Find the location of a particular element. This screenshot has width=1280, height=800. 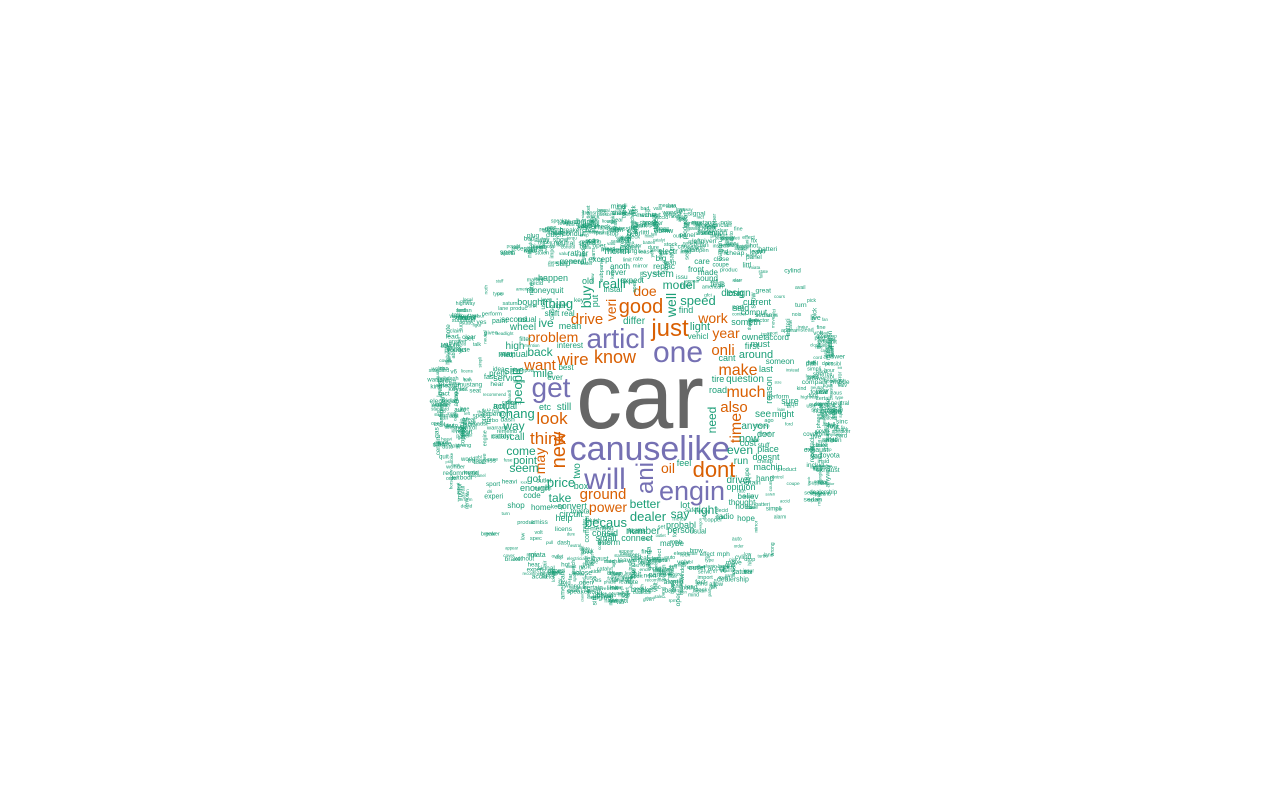

cloud-word: breaker is located at coordinates (643, 590).